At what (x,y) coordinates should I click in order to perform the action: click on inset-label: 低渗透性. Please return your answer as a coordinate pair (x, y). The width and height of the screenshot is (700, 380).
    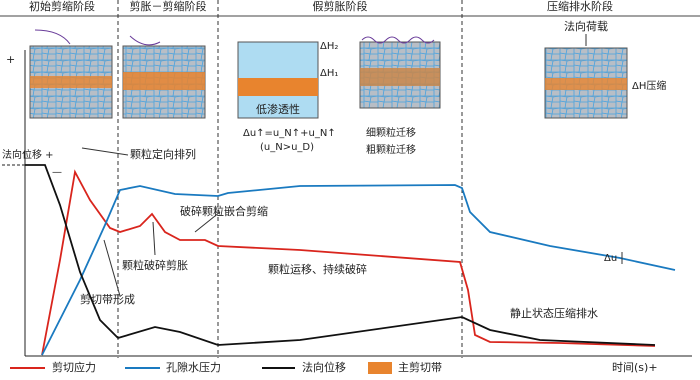
    Looking at the image, I should click on (278, 109).